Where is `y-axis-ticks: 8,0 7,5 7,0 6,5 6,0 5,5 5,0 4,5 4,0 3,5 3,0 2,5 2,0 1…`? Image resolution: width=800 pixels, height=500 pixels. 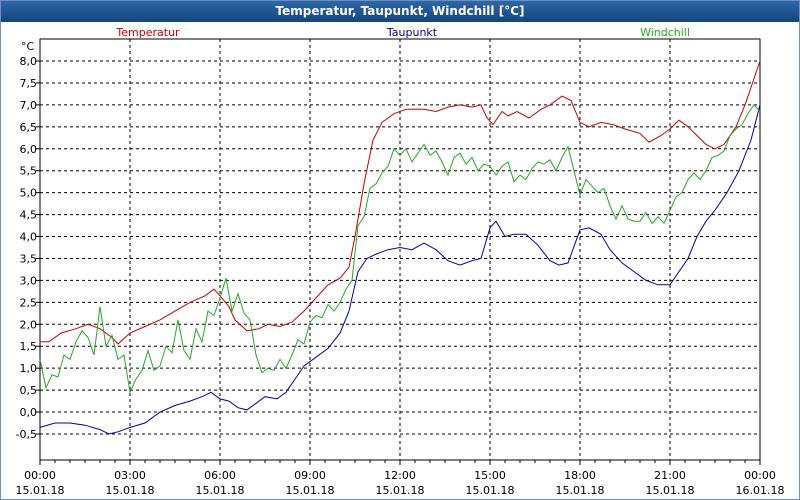
y-axis-ticks: 8,0 7,5 7,0 6,5 6,0 5,5 5,0 4,5 4,0 3,5 3,0 2,5 2,0 1… is located at coordinates (28, 248).